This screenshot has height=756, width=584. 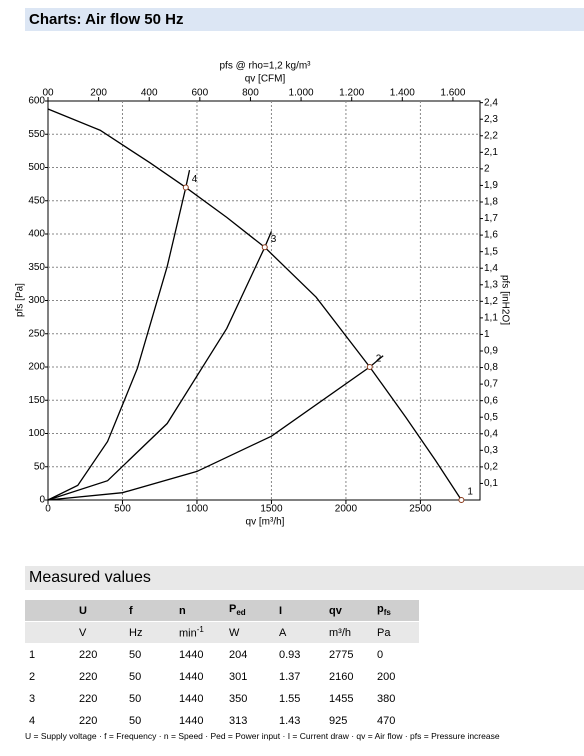 I want to click on cell-text: U, so click(x=83, y=610).